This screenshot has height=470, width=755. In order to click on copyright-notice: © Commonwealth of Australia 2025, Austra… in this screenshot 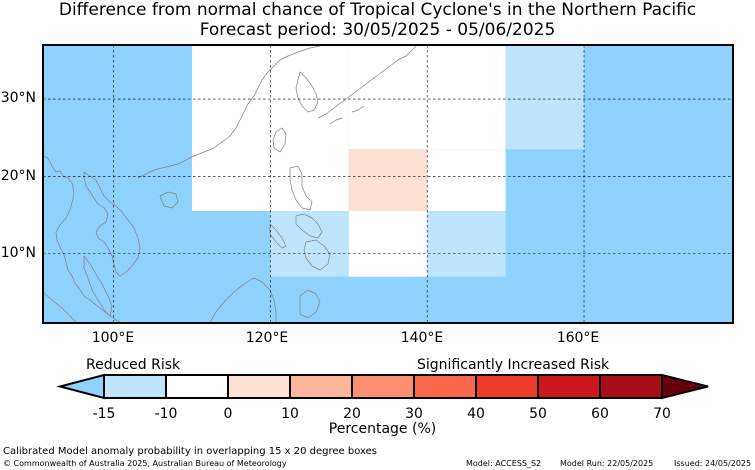, I will do `click(145, 463)`.